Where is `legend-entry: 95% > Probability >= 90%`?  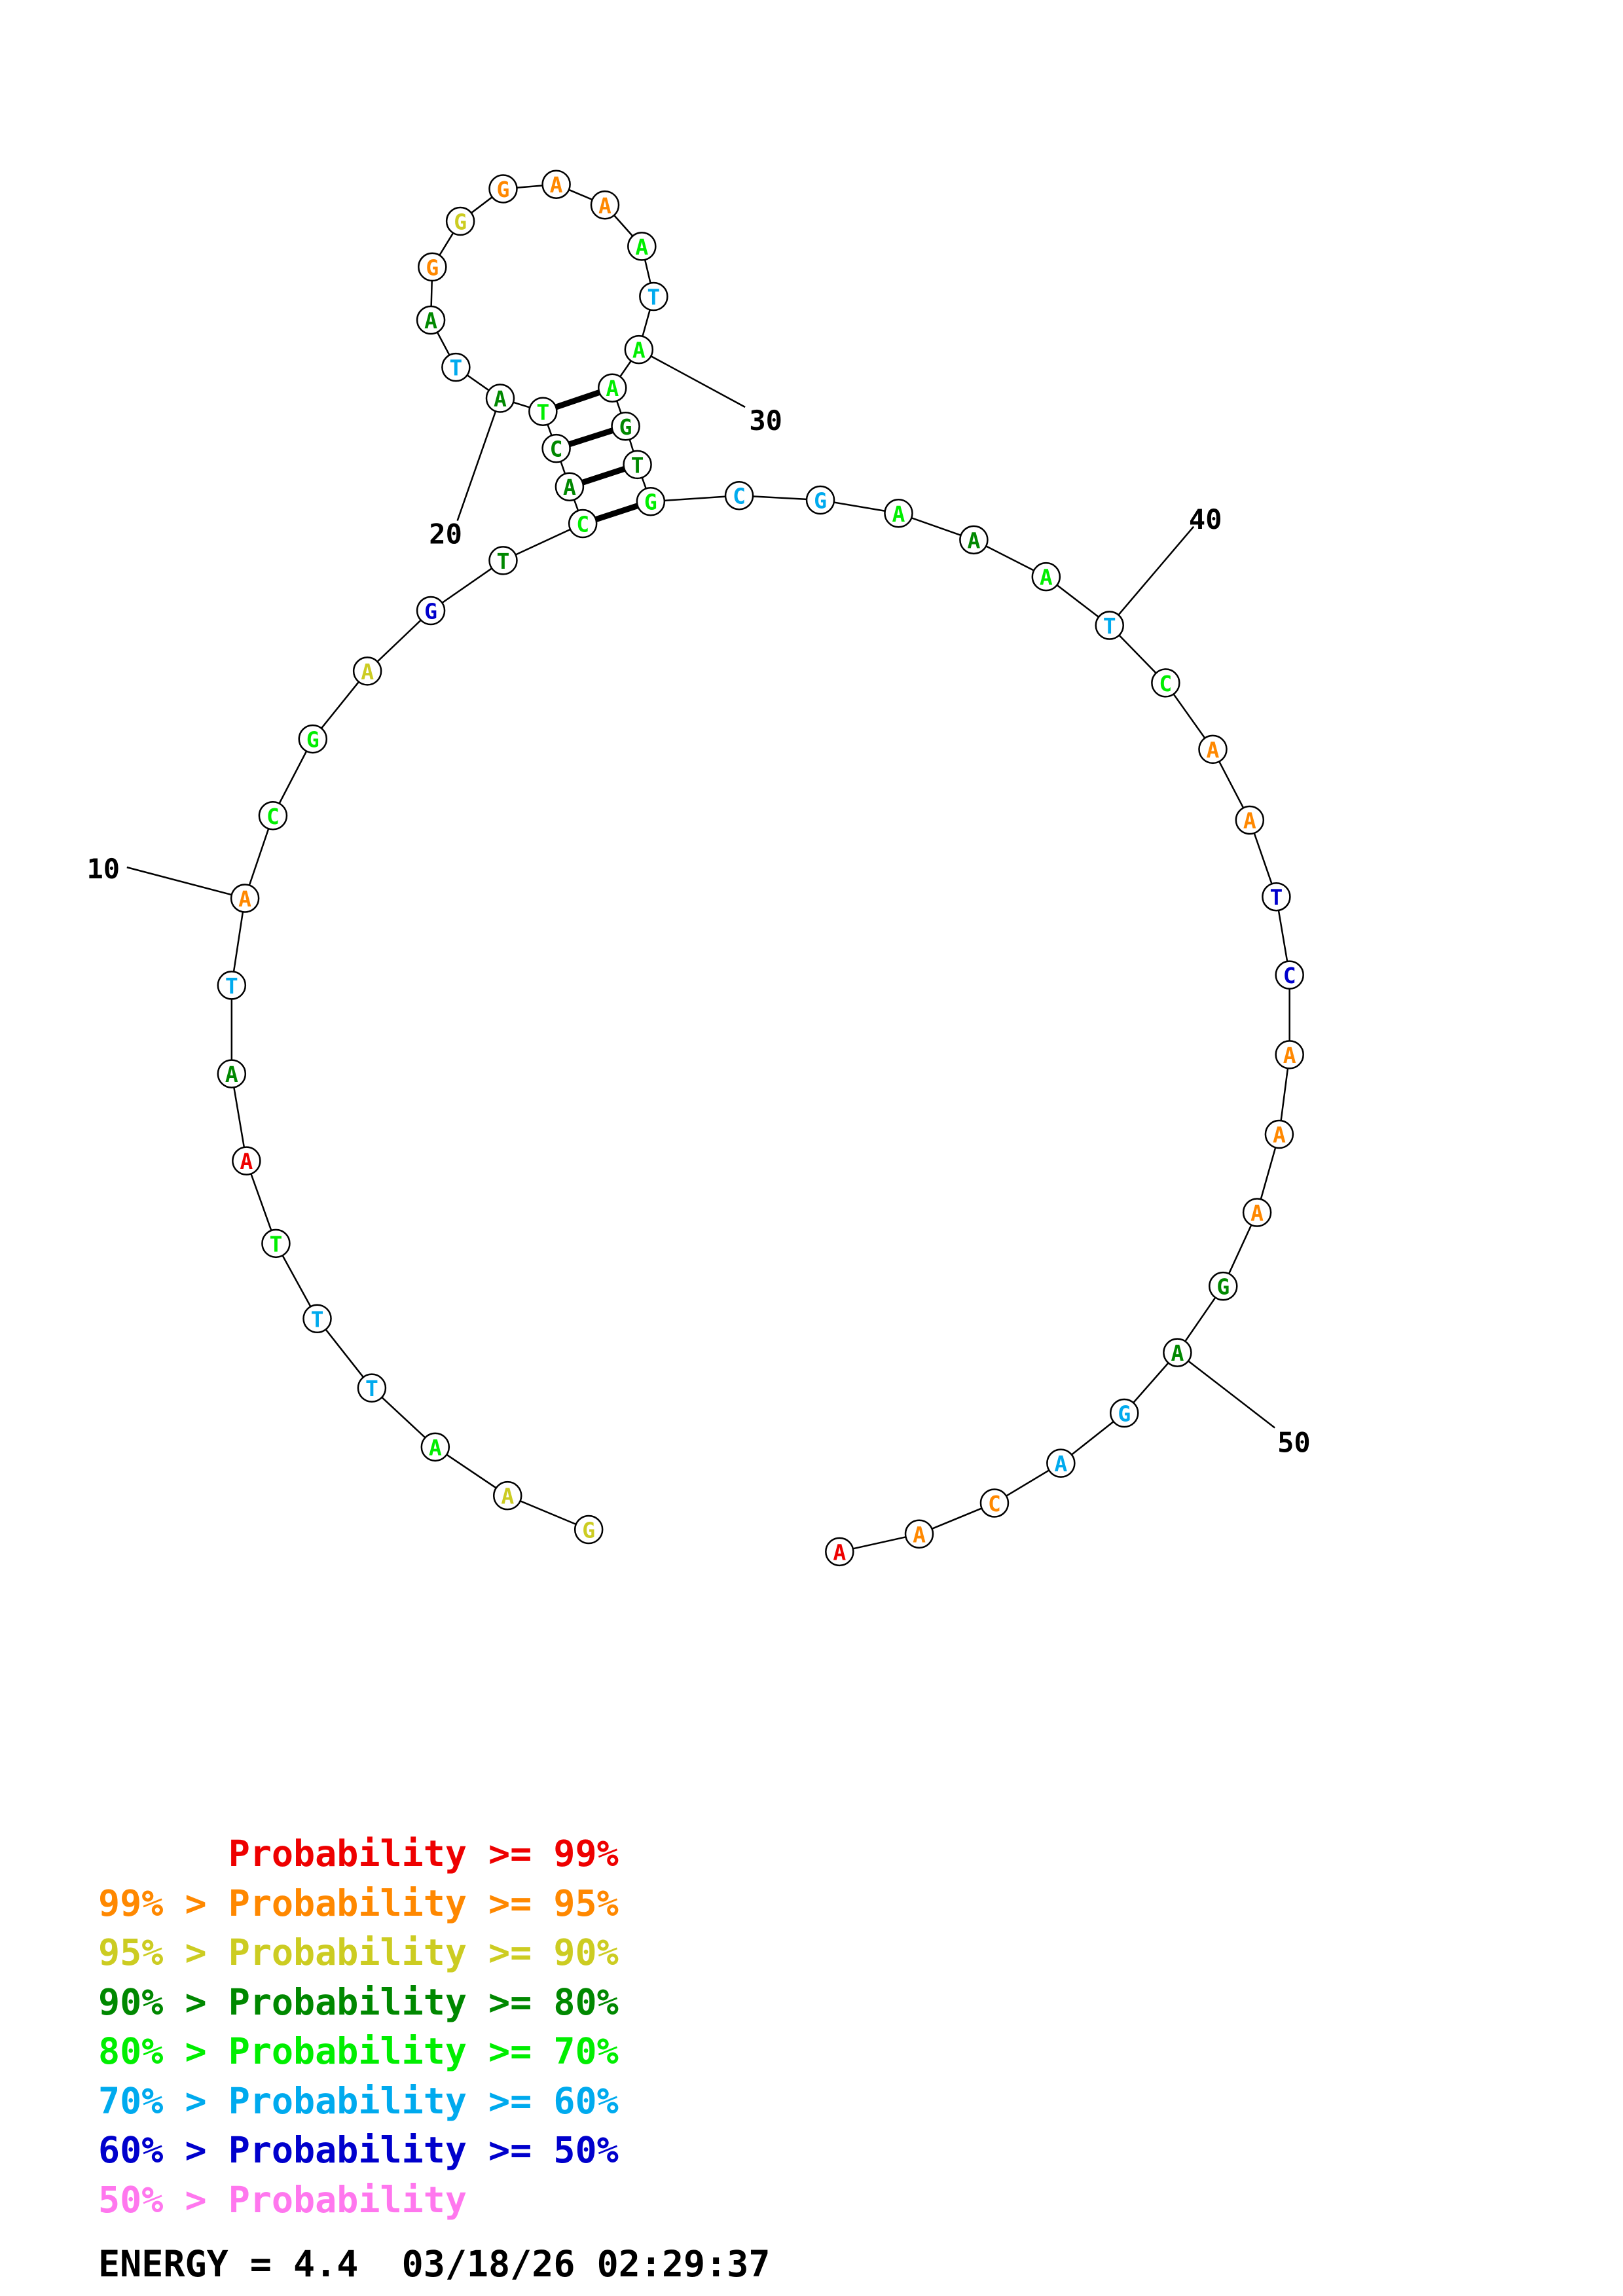
legend-entry: 95% > Probability >= 90% is located at coordinates (358, 1953).